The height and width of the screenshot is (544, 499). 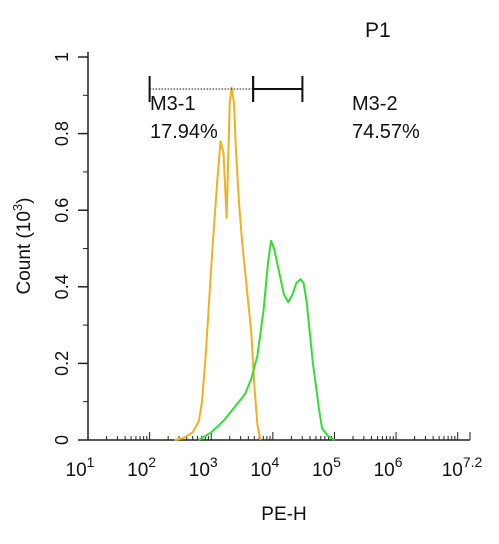 I want to click on y-axis-ticks: 0 0.2 0.4 0.6 0.8 1, so click(x=70, y=248).